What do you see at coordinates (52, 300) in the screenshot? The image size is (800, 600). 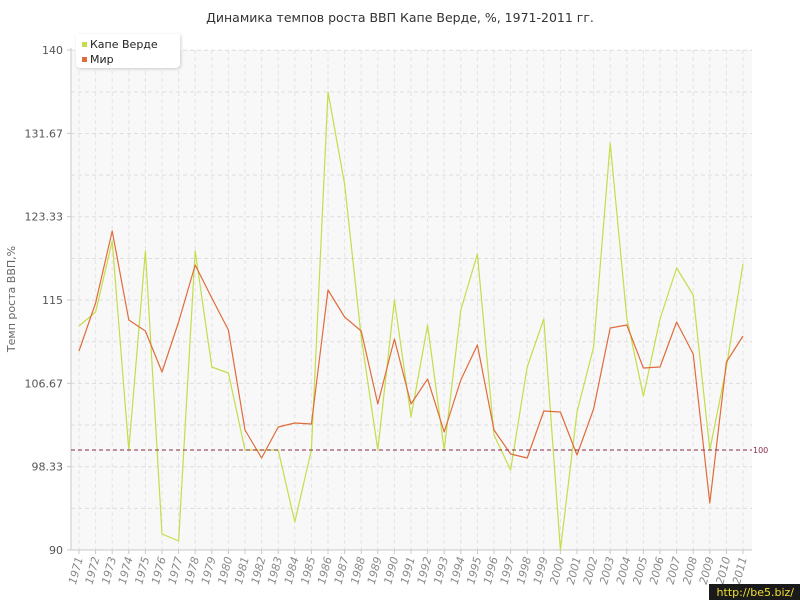 I see `y-tick-label: 115` at bounding box center [52, 300].